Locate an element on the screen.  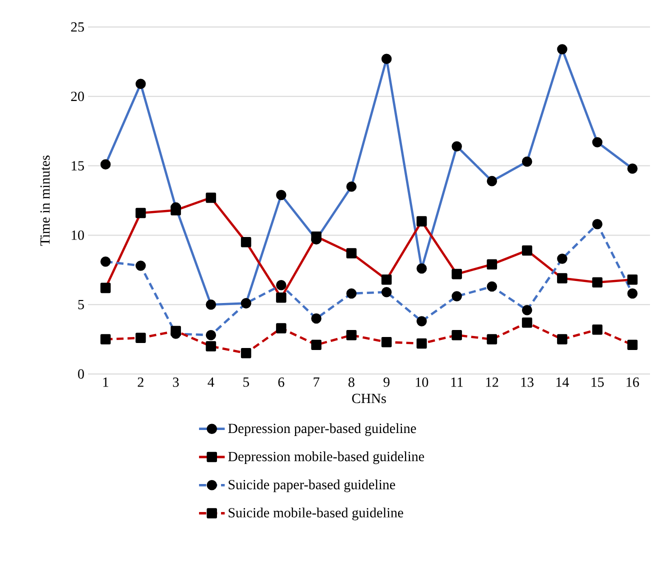
x-tick-label: 12 is located at coordinates (492, 382).